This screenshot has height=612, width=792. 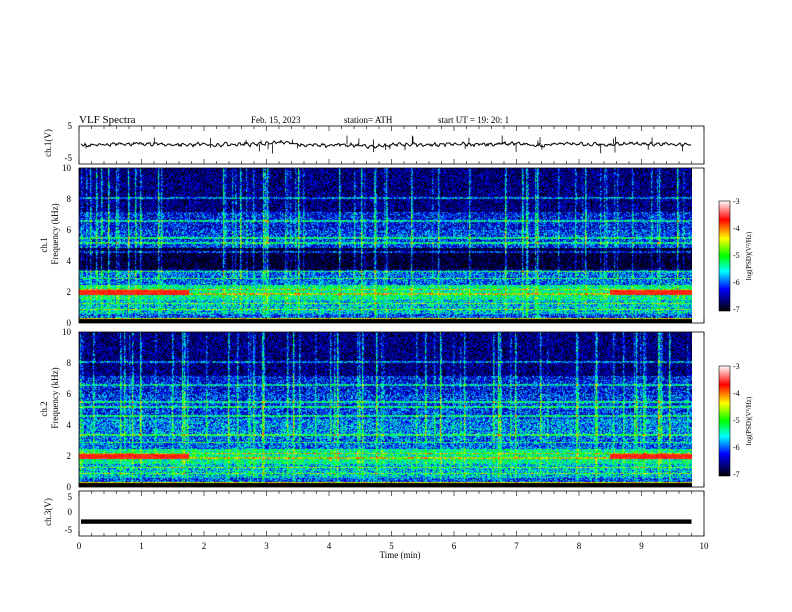 What do you see at coordinates (391, 546) in the screenshot?
I see `time-tick-5: 5` at bounding box center [391, 546].